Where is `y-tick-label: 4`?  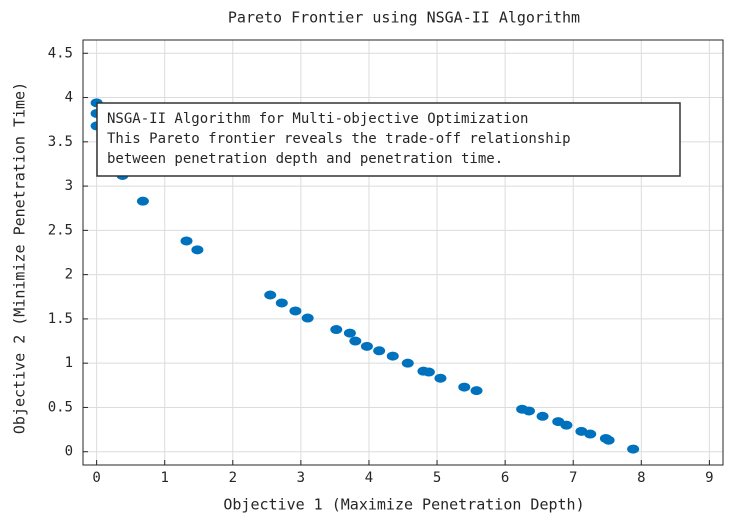
y-tick-label: 4 is located at coordinates (69, 98).